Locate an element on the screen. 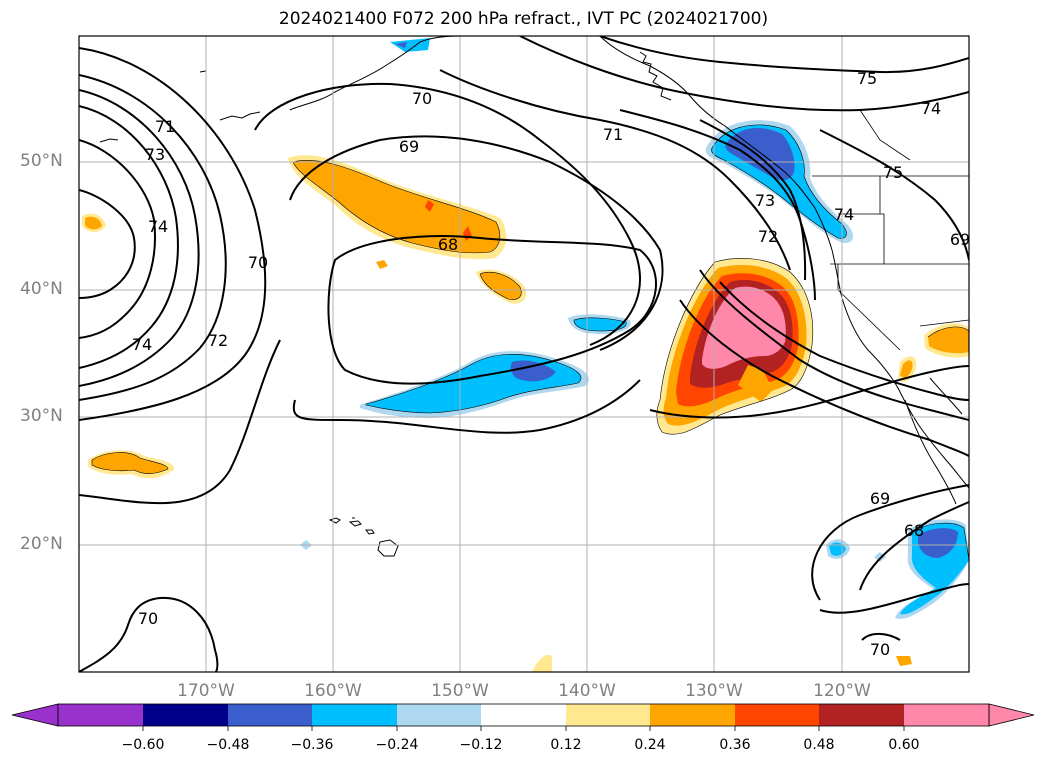 The width and height of the screenshot is (1047, 765). lon-label-130w: 130°W is located at coordinates (714, 691).